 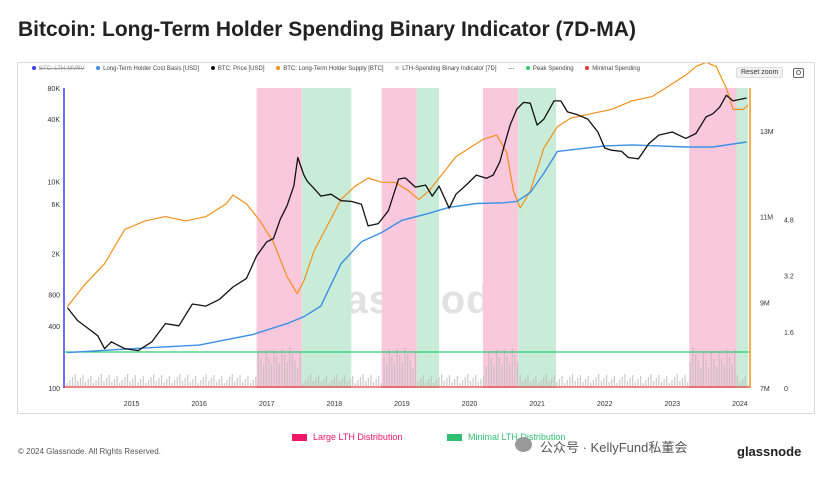 I want to click on y-left-tick-label: 400, so click(x=54, y=327).